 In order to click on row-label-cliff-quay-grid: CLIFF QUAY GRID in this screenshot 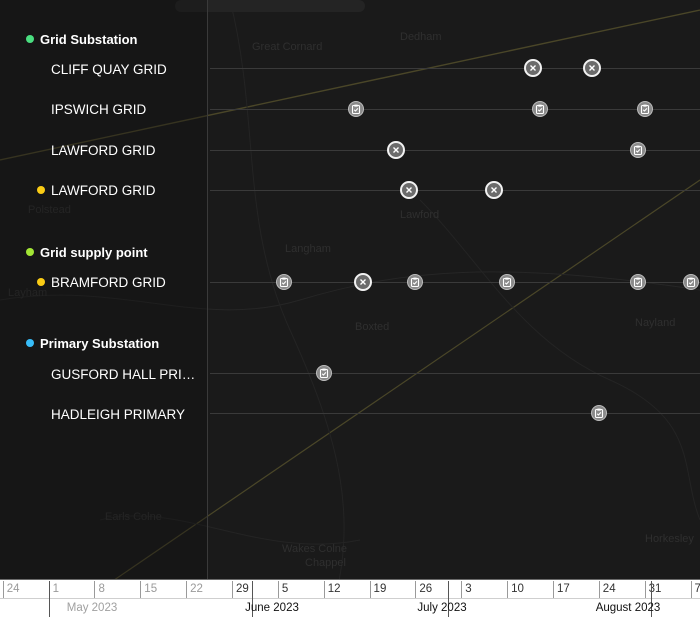, I will do `click(128, 69)`.